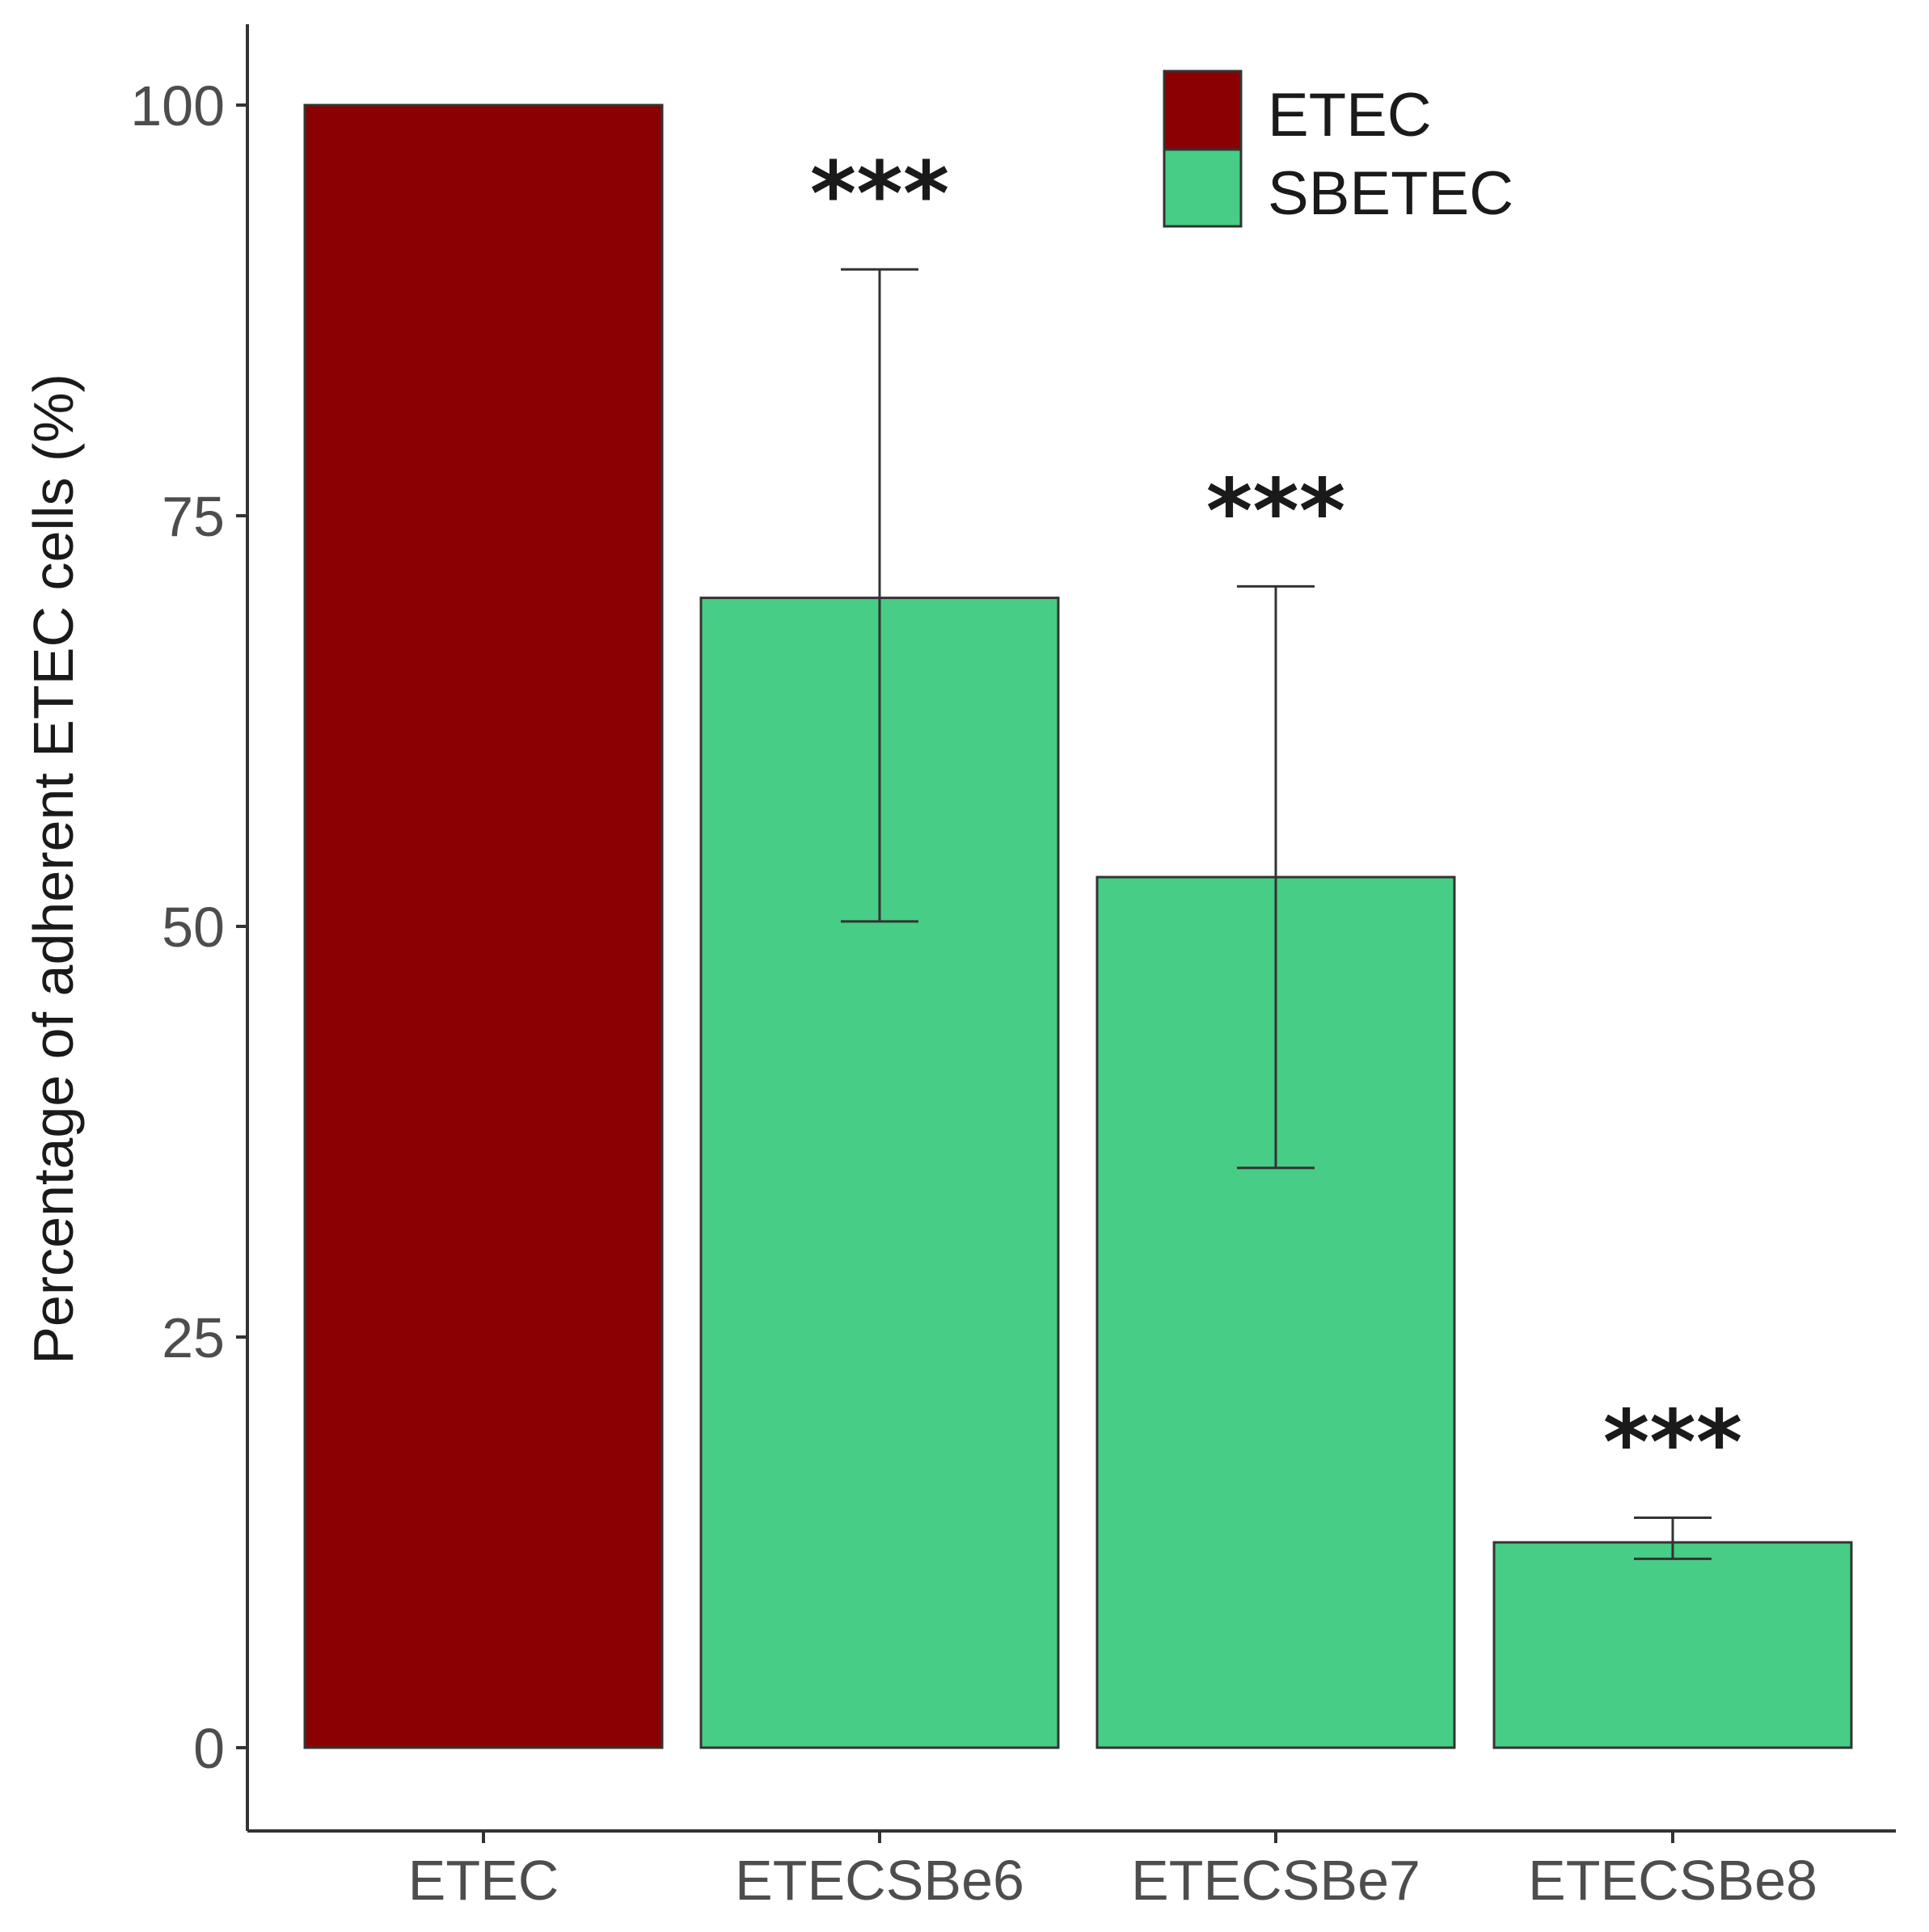 The image size is (1929, 1932). I want to click on y-tick-label: 75, so click(193, 516).